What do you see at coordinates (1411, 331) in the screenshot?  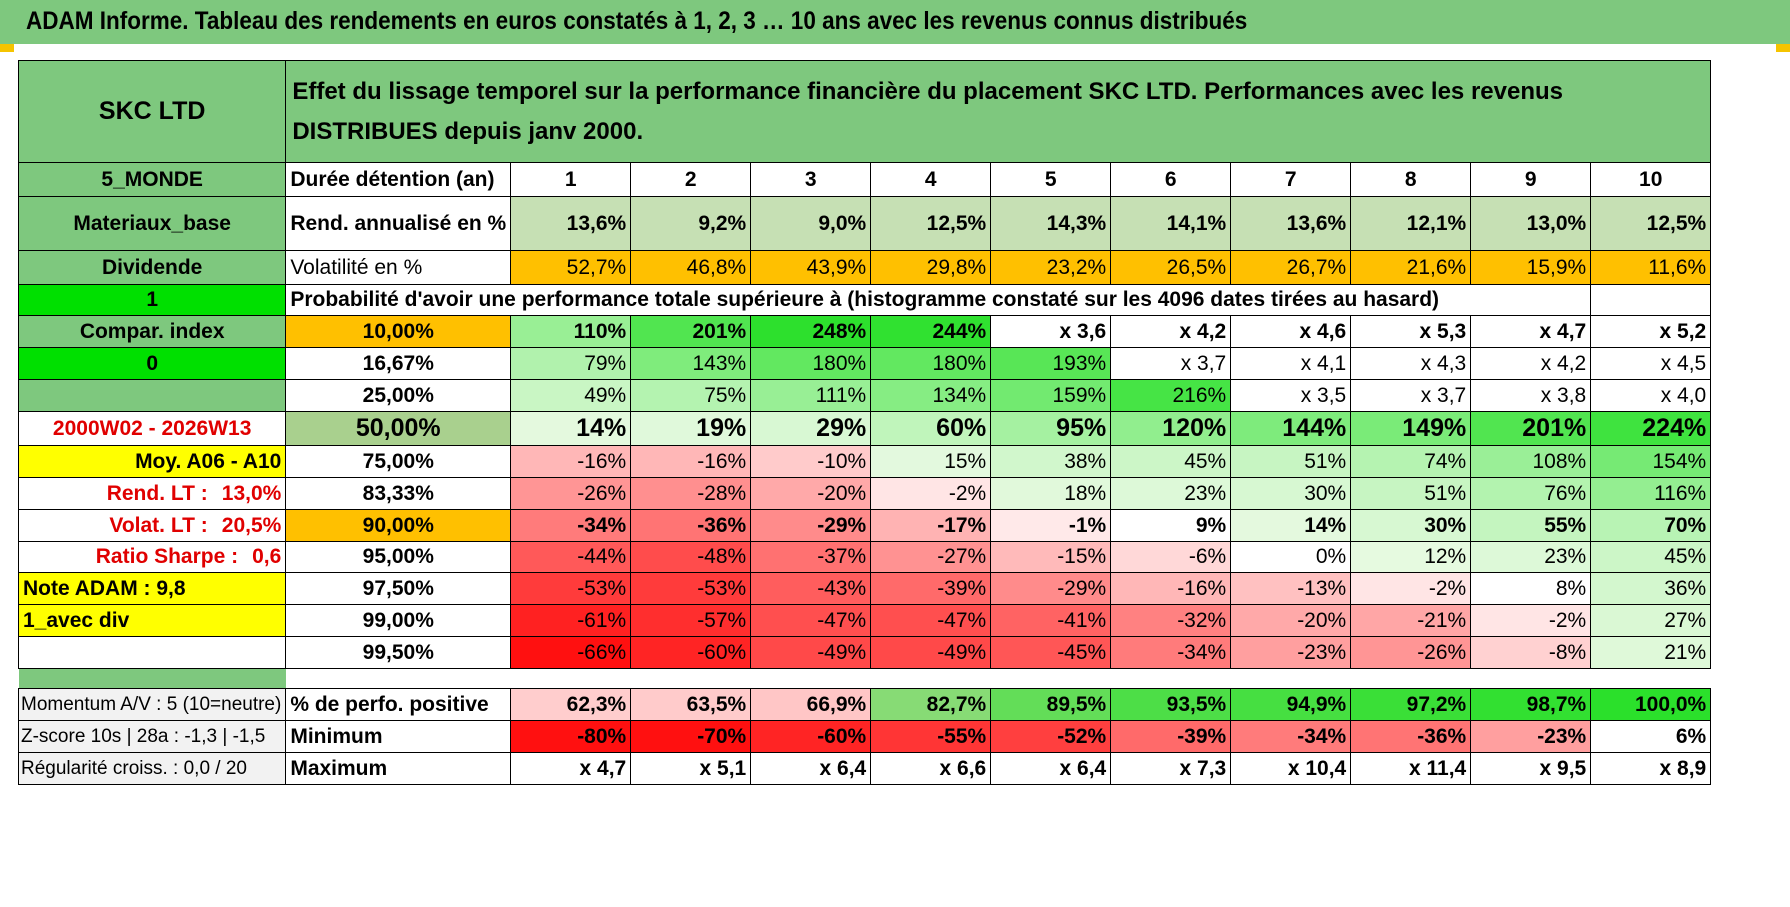 I see `performance-value: x 5,3` at bounding box center [1411, 331].